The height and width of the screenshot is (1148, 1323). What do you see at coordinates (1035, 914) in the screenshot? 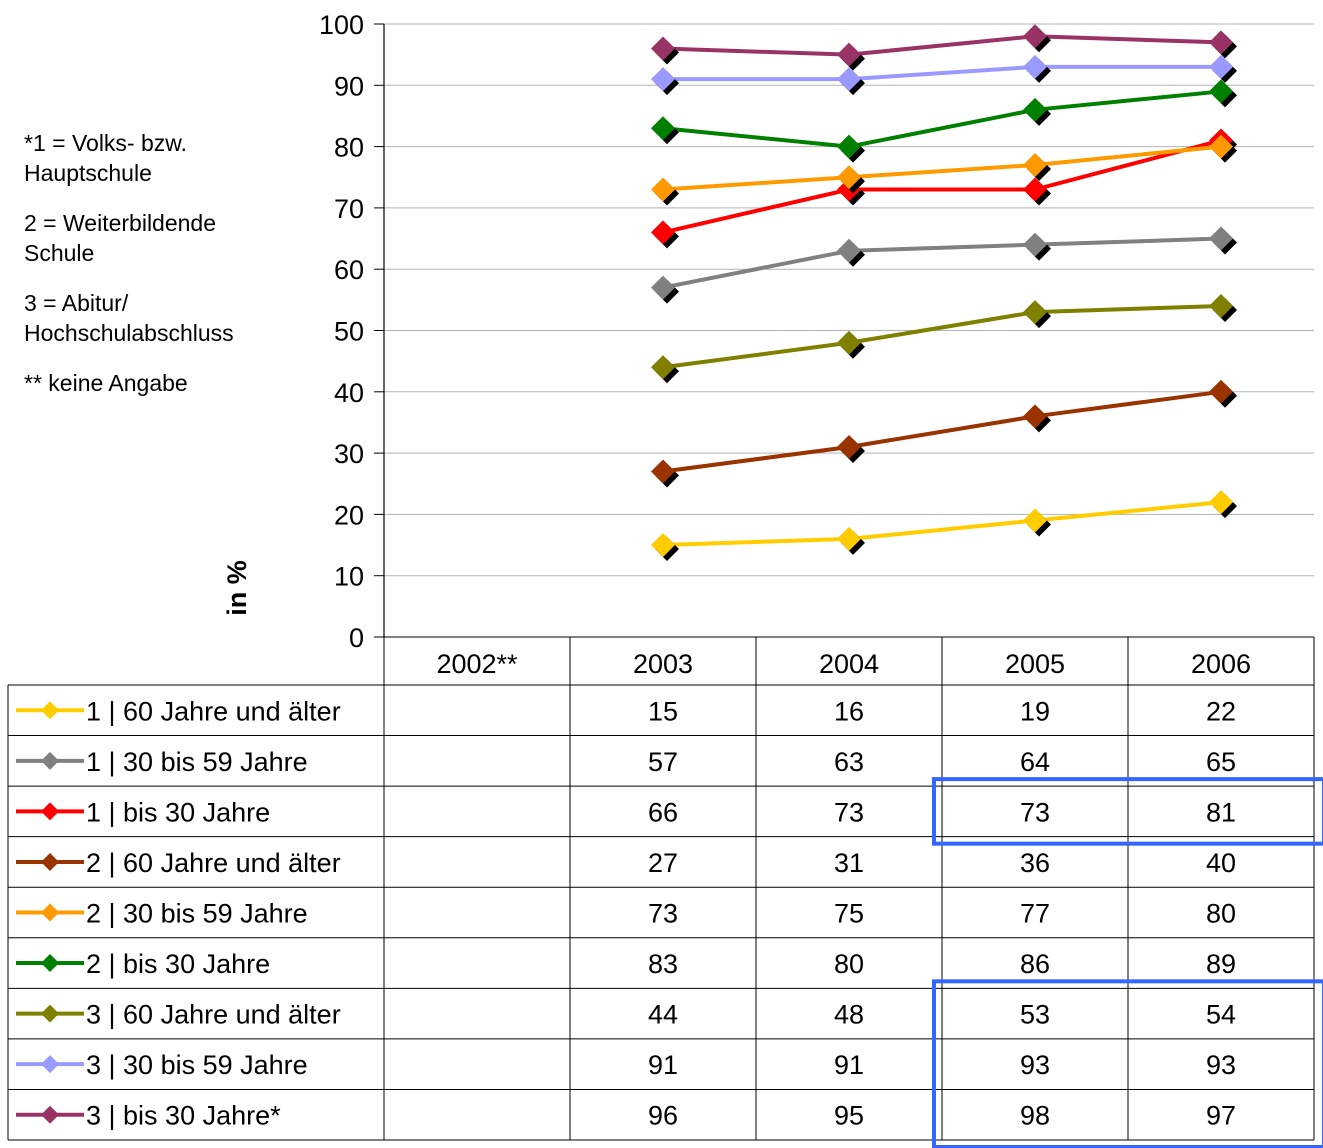
I see `table-cell-value: 77` at bounding box center [1035, 914].